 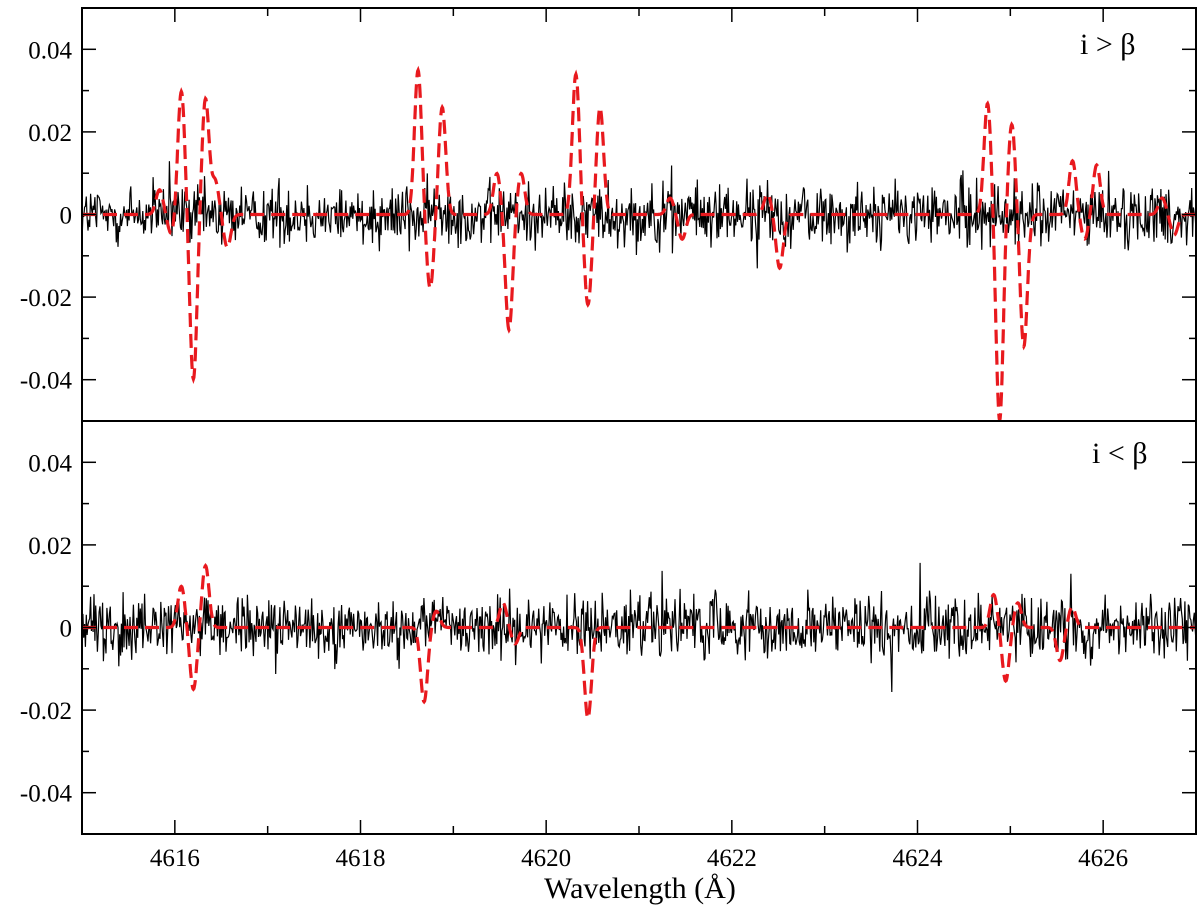 I want to click on x-tick-label: 4626, so click(x=1103, y=858).